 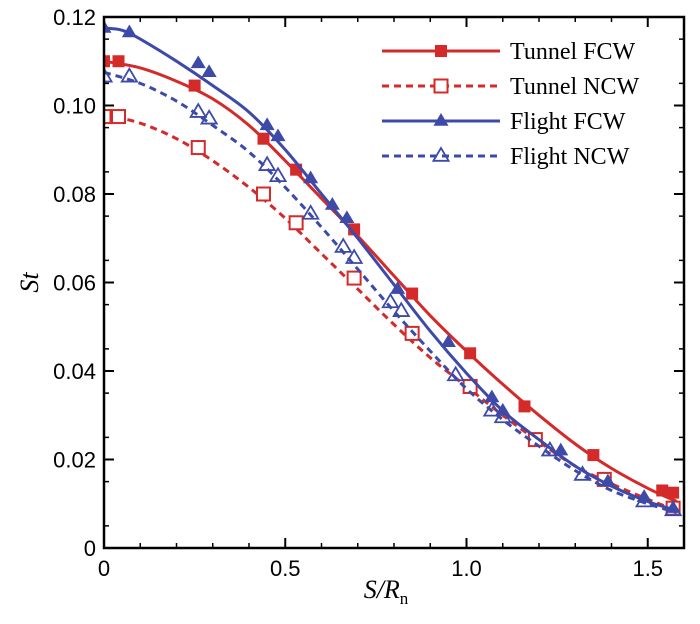 What do you see at coordinates (574, 87) in the screenshot?
I see `legend-label: Tunnel NCW` at bounding box center [574, 87].